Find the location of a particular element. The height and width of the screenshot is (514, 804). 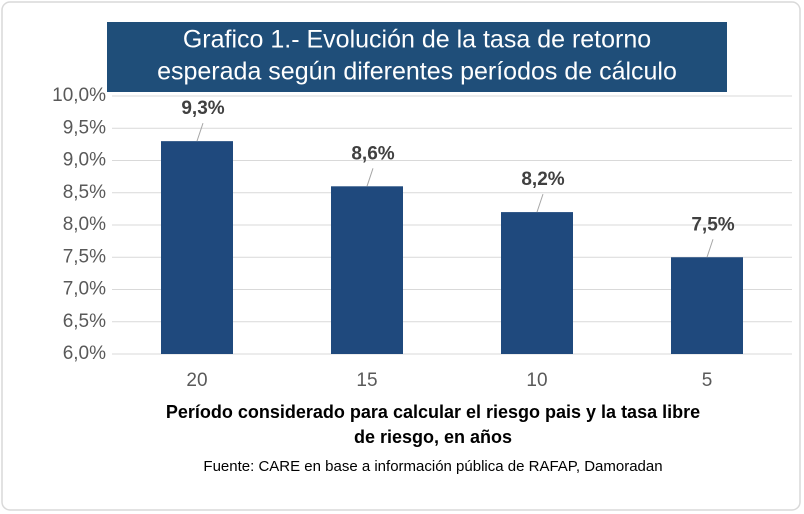

y-tick-label: 10,0% is located at coordinates (79, 95).